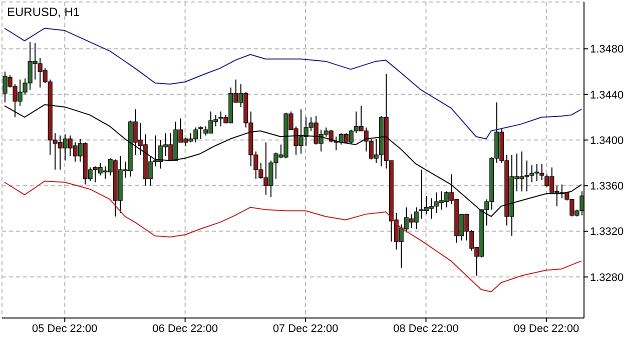 This screenshot has width=644, height=340. I want to click on x-tick-label: 08 Dec 22:00, so click(426, 328).